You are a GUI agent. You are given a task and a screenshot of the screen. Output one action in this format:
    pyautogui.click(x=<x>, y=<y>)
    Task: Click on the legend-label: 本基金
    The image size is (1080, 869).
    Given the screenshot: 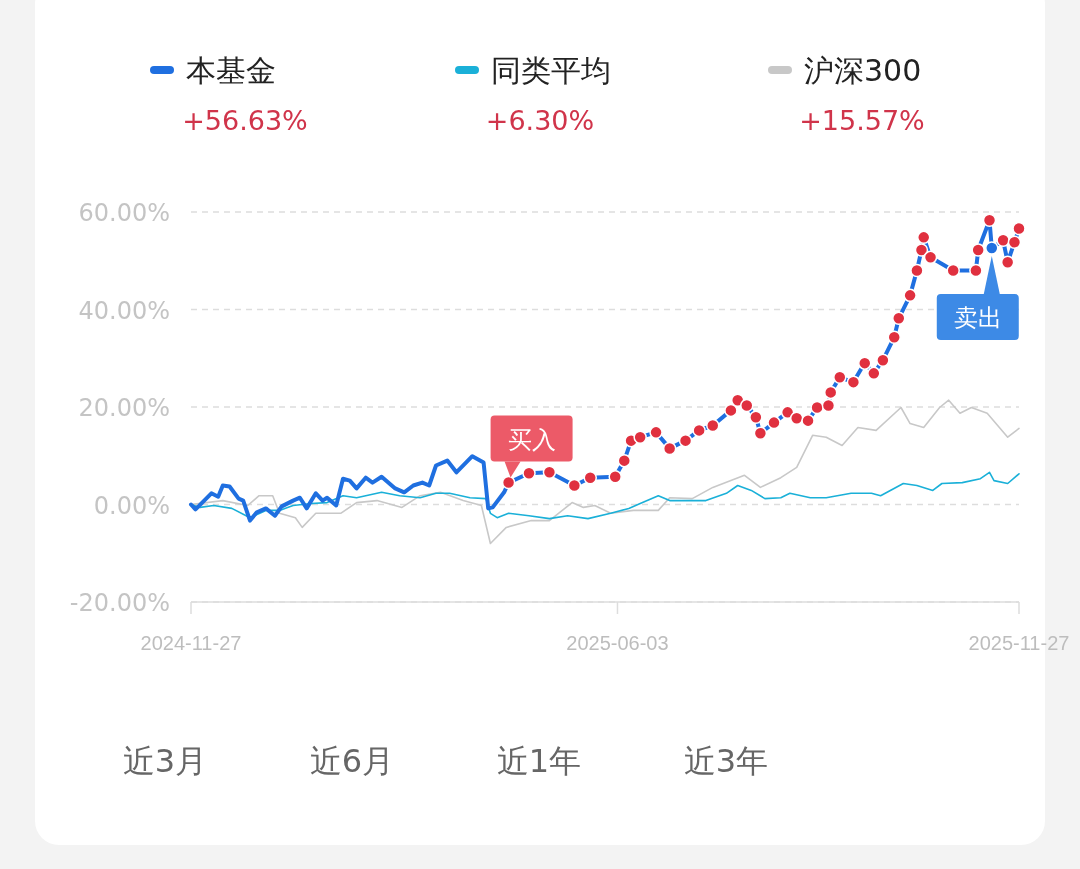 What is the action you would take?
    pyautogui.click(x=231, y=70)
    